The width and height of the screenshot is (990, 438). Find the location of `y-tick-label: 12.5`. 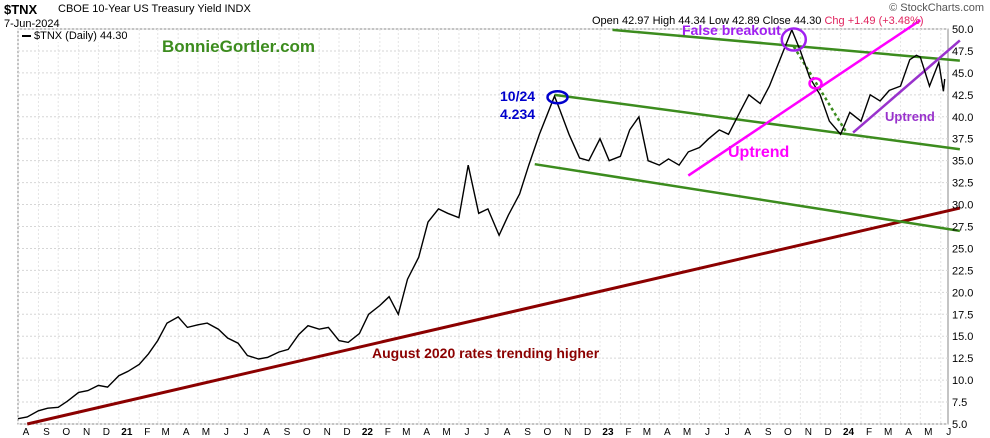

y-tick-label: 12.5 is located at coordinates (962, 359).